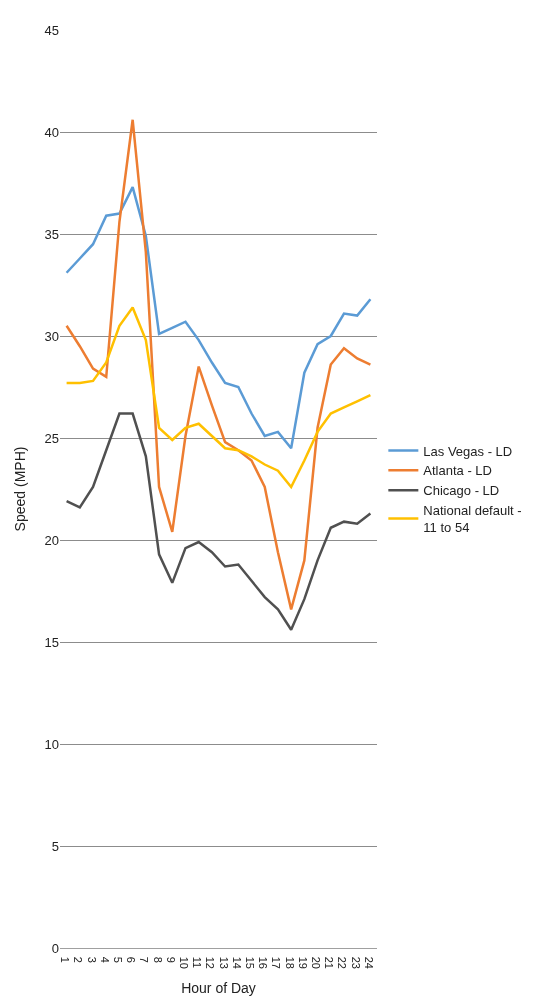 The width and height of the screenshot is (537, 1008). I want to click on x-tick-label: 11, so click(197, 962).